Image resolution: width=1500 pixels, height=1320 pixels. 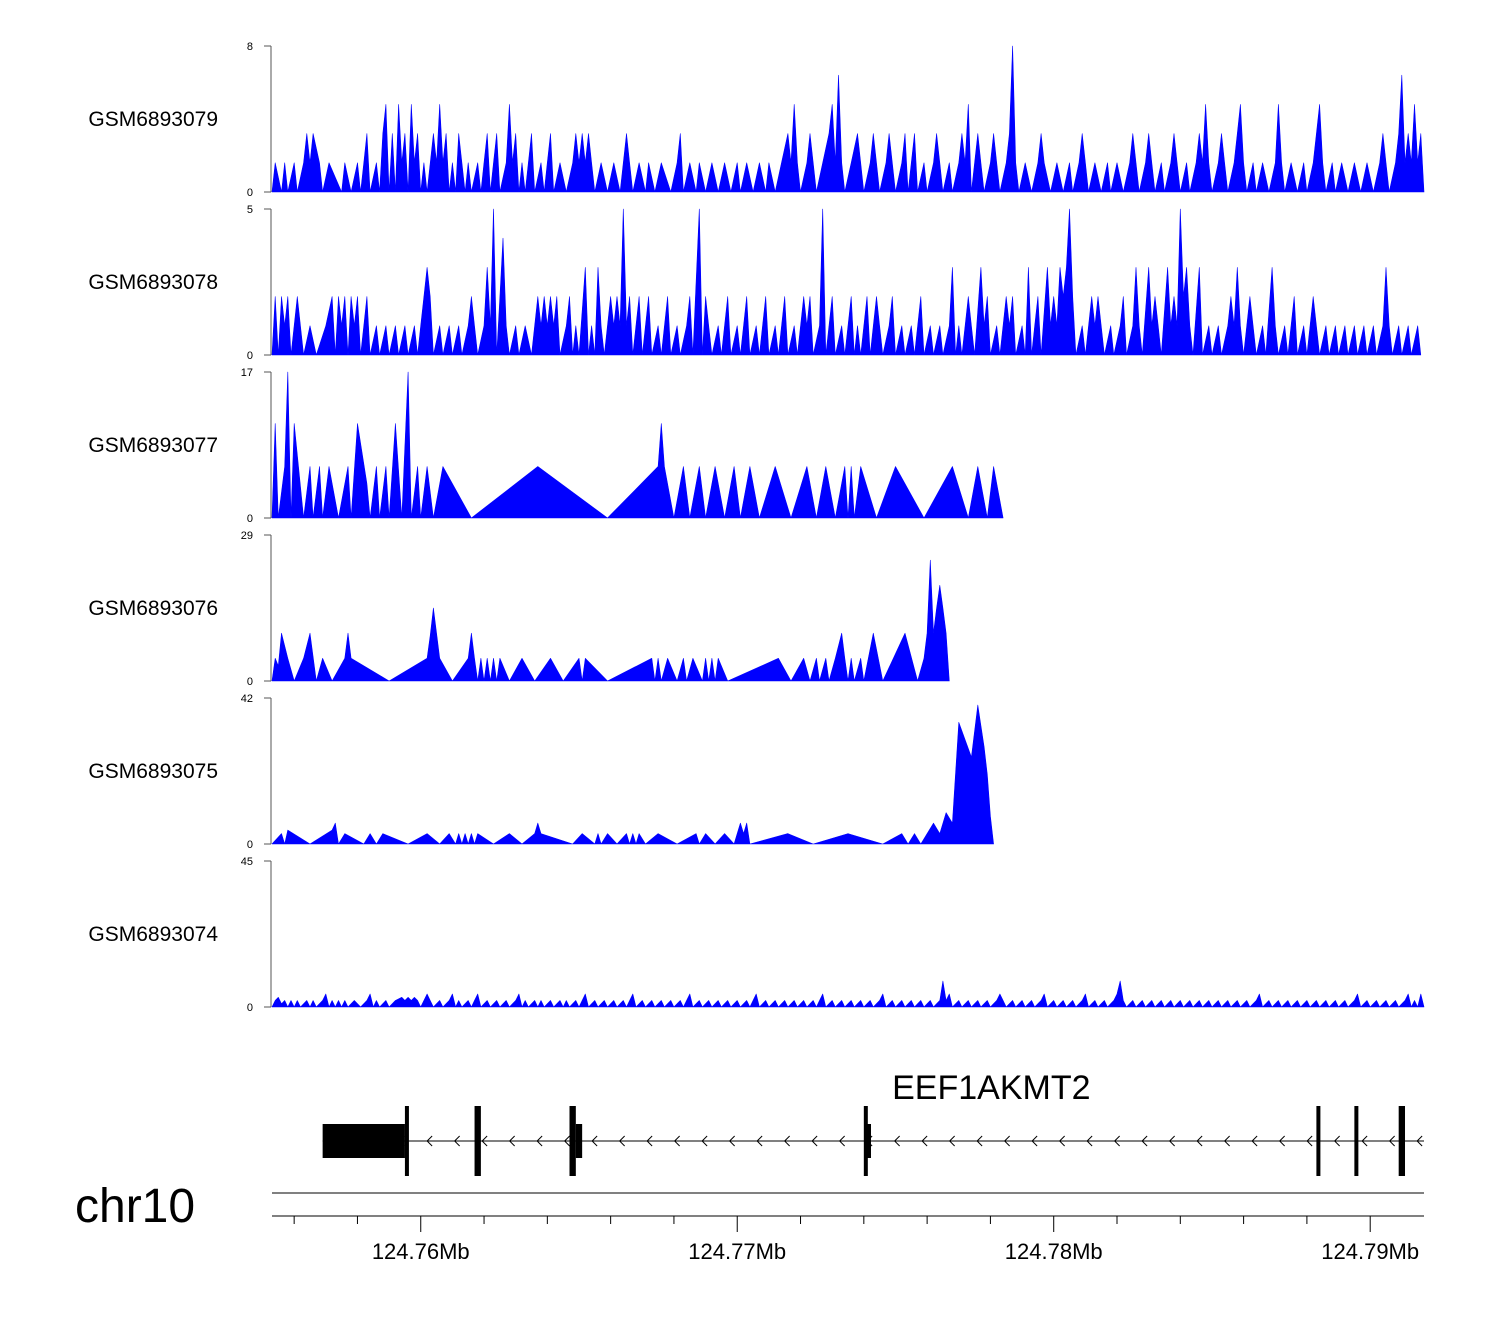 I want to click on coordinate-tick-label: 124.79Mb, so click(x=1370, y=1251).